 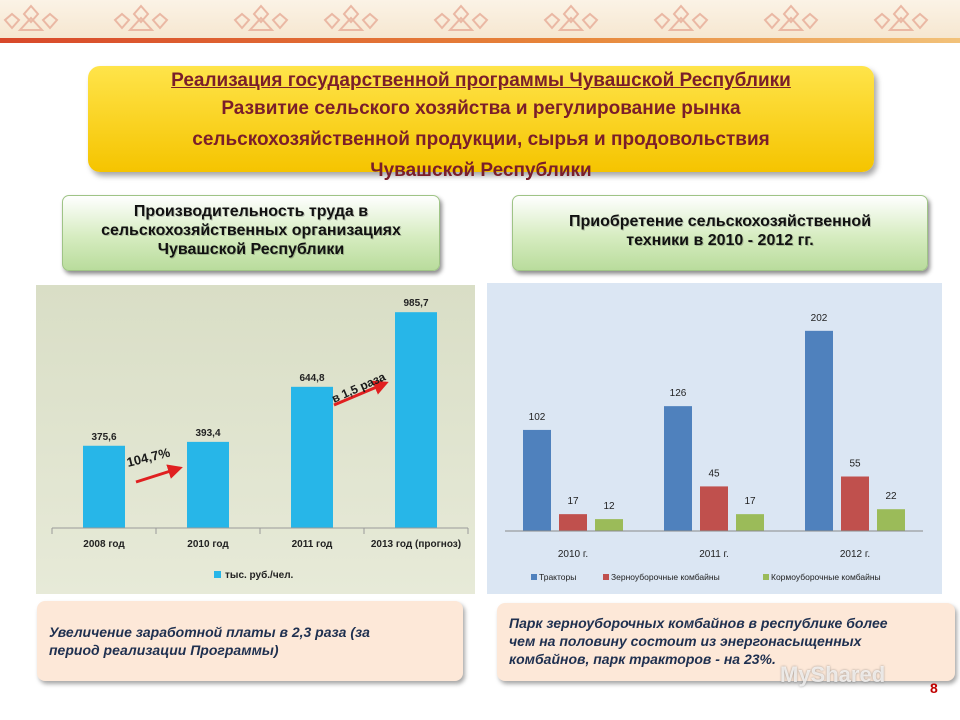 I want to click on productivity-category-label: 2010 год, so click(x=208, y=544).